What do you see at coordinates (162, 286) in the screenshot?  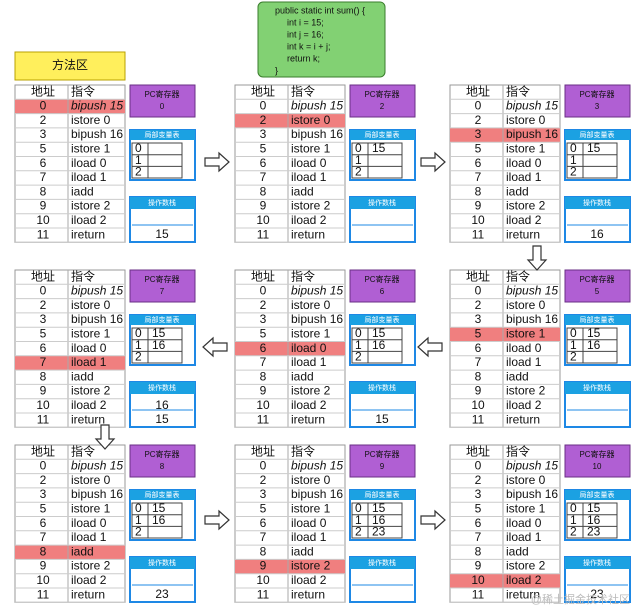 I see `pc-box` at bounding box center [162, 286].